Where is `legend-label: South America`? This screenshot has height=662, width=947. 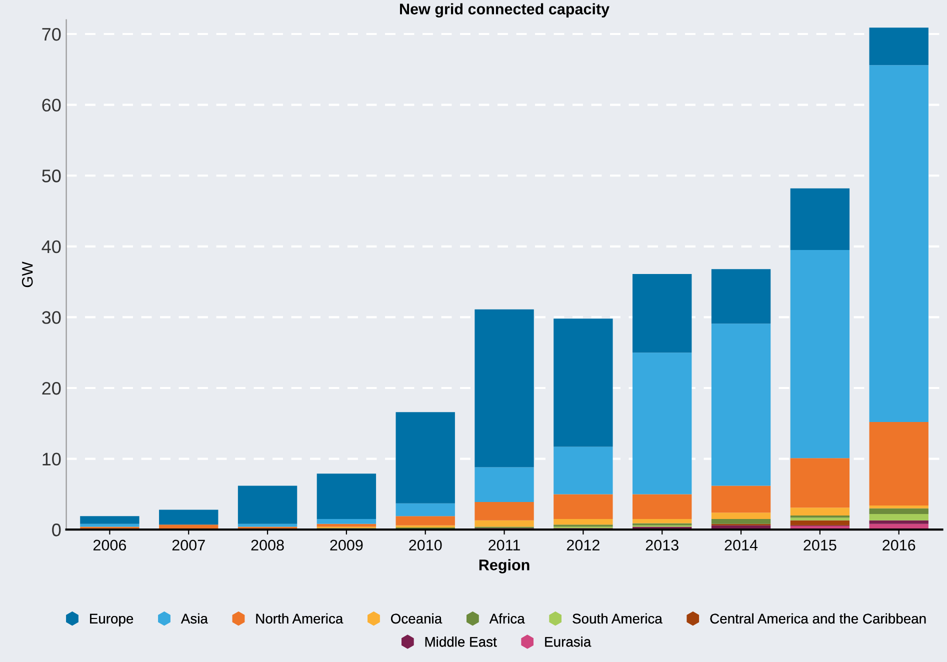 legend-label: South America is located at coordinates (617, 618).